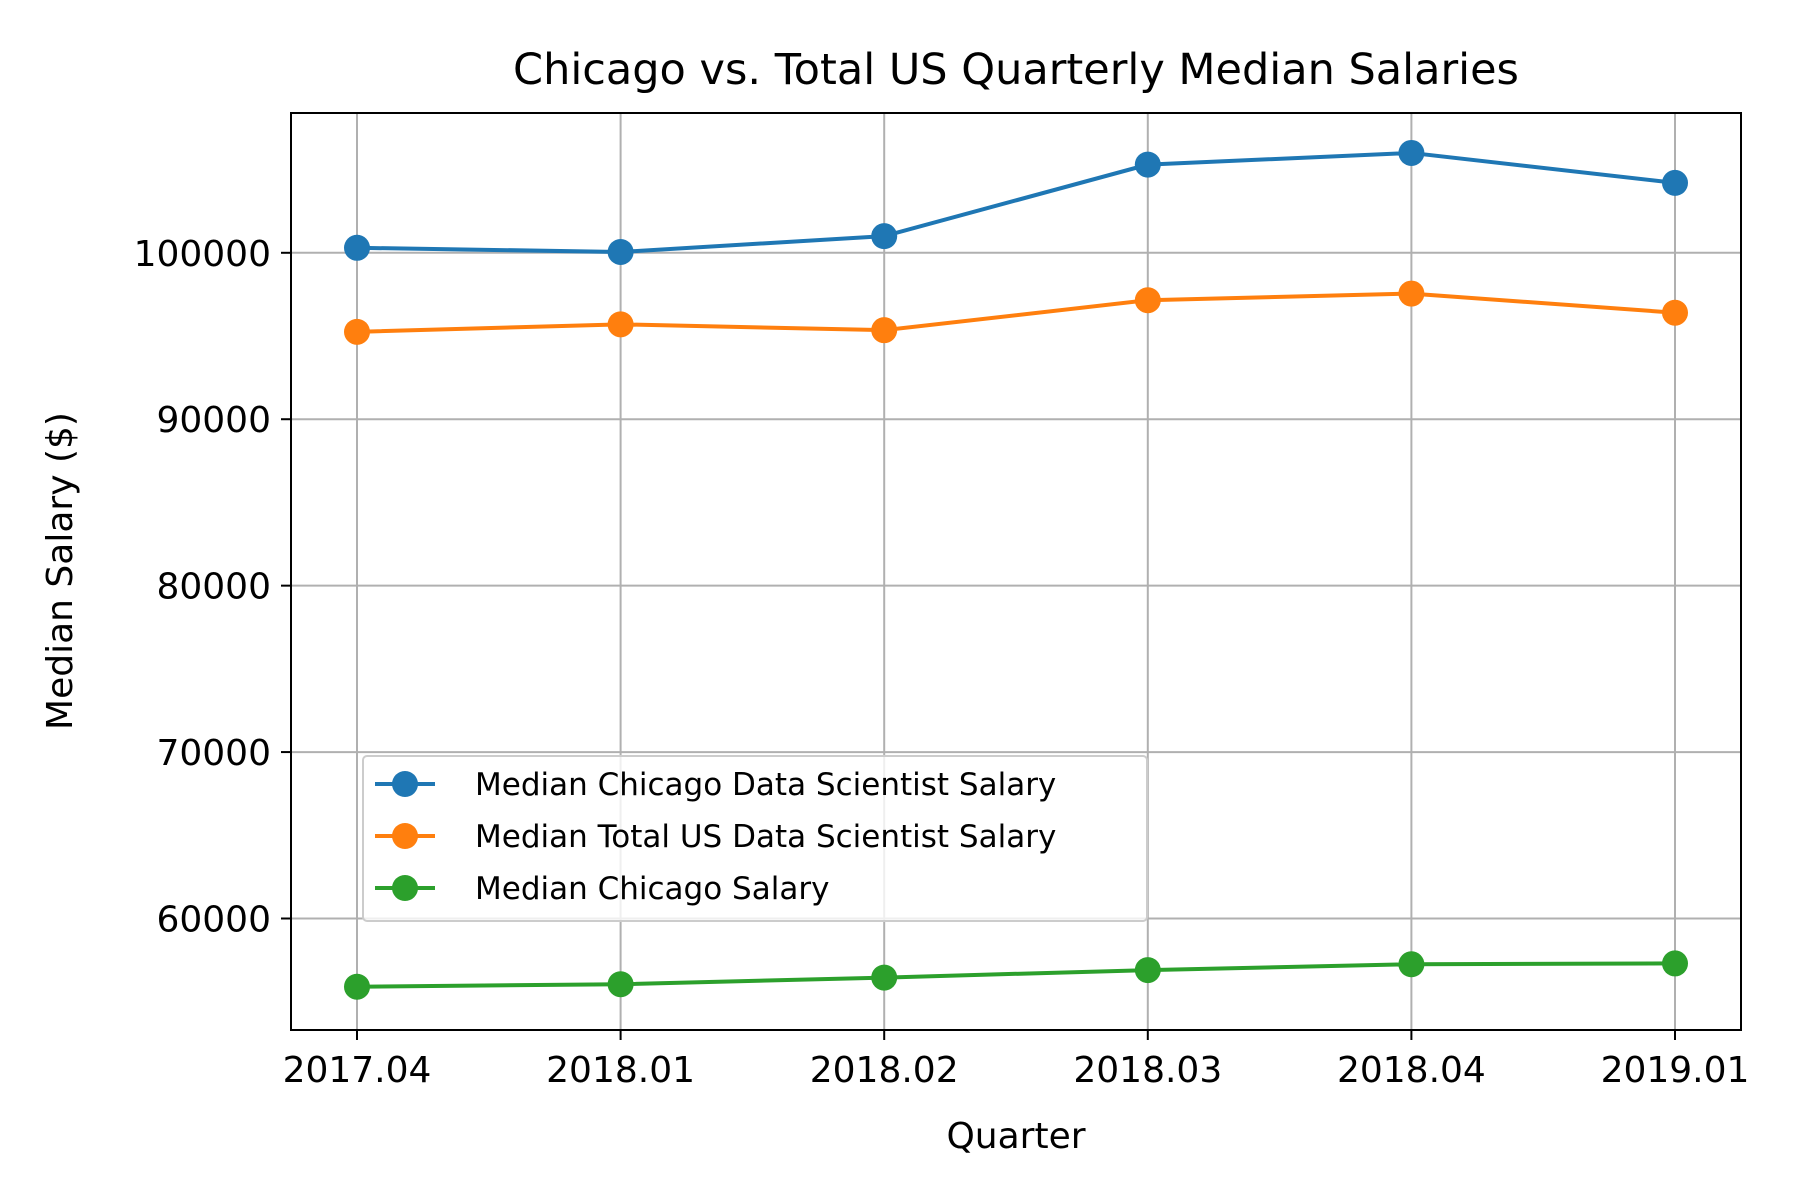  Describe the element at coordinates (652, 889) in the screenshot. I see `legend-label-3: Median Chicago Salary` at that location.